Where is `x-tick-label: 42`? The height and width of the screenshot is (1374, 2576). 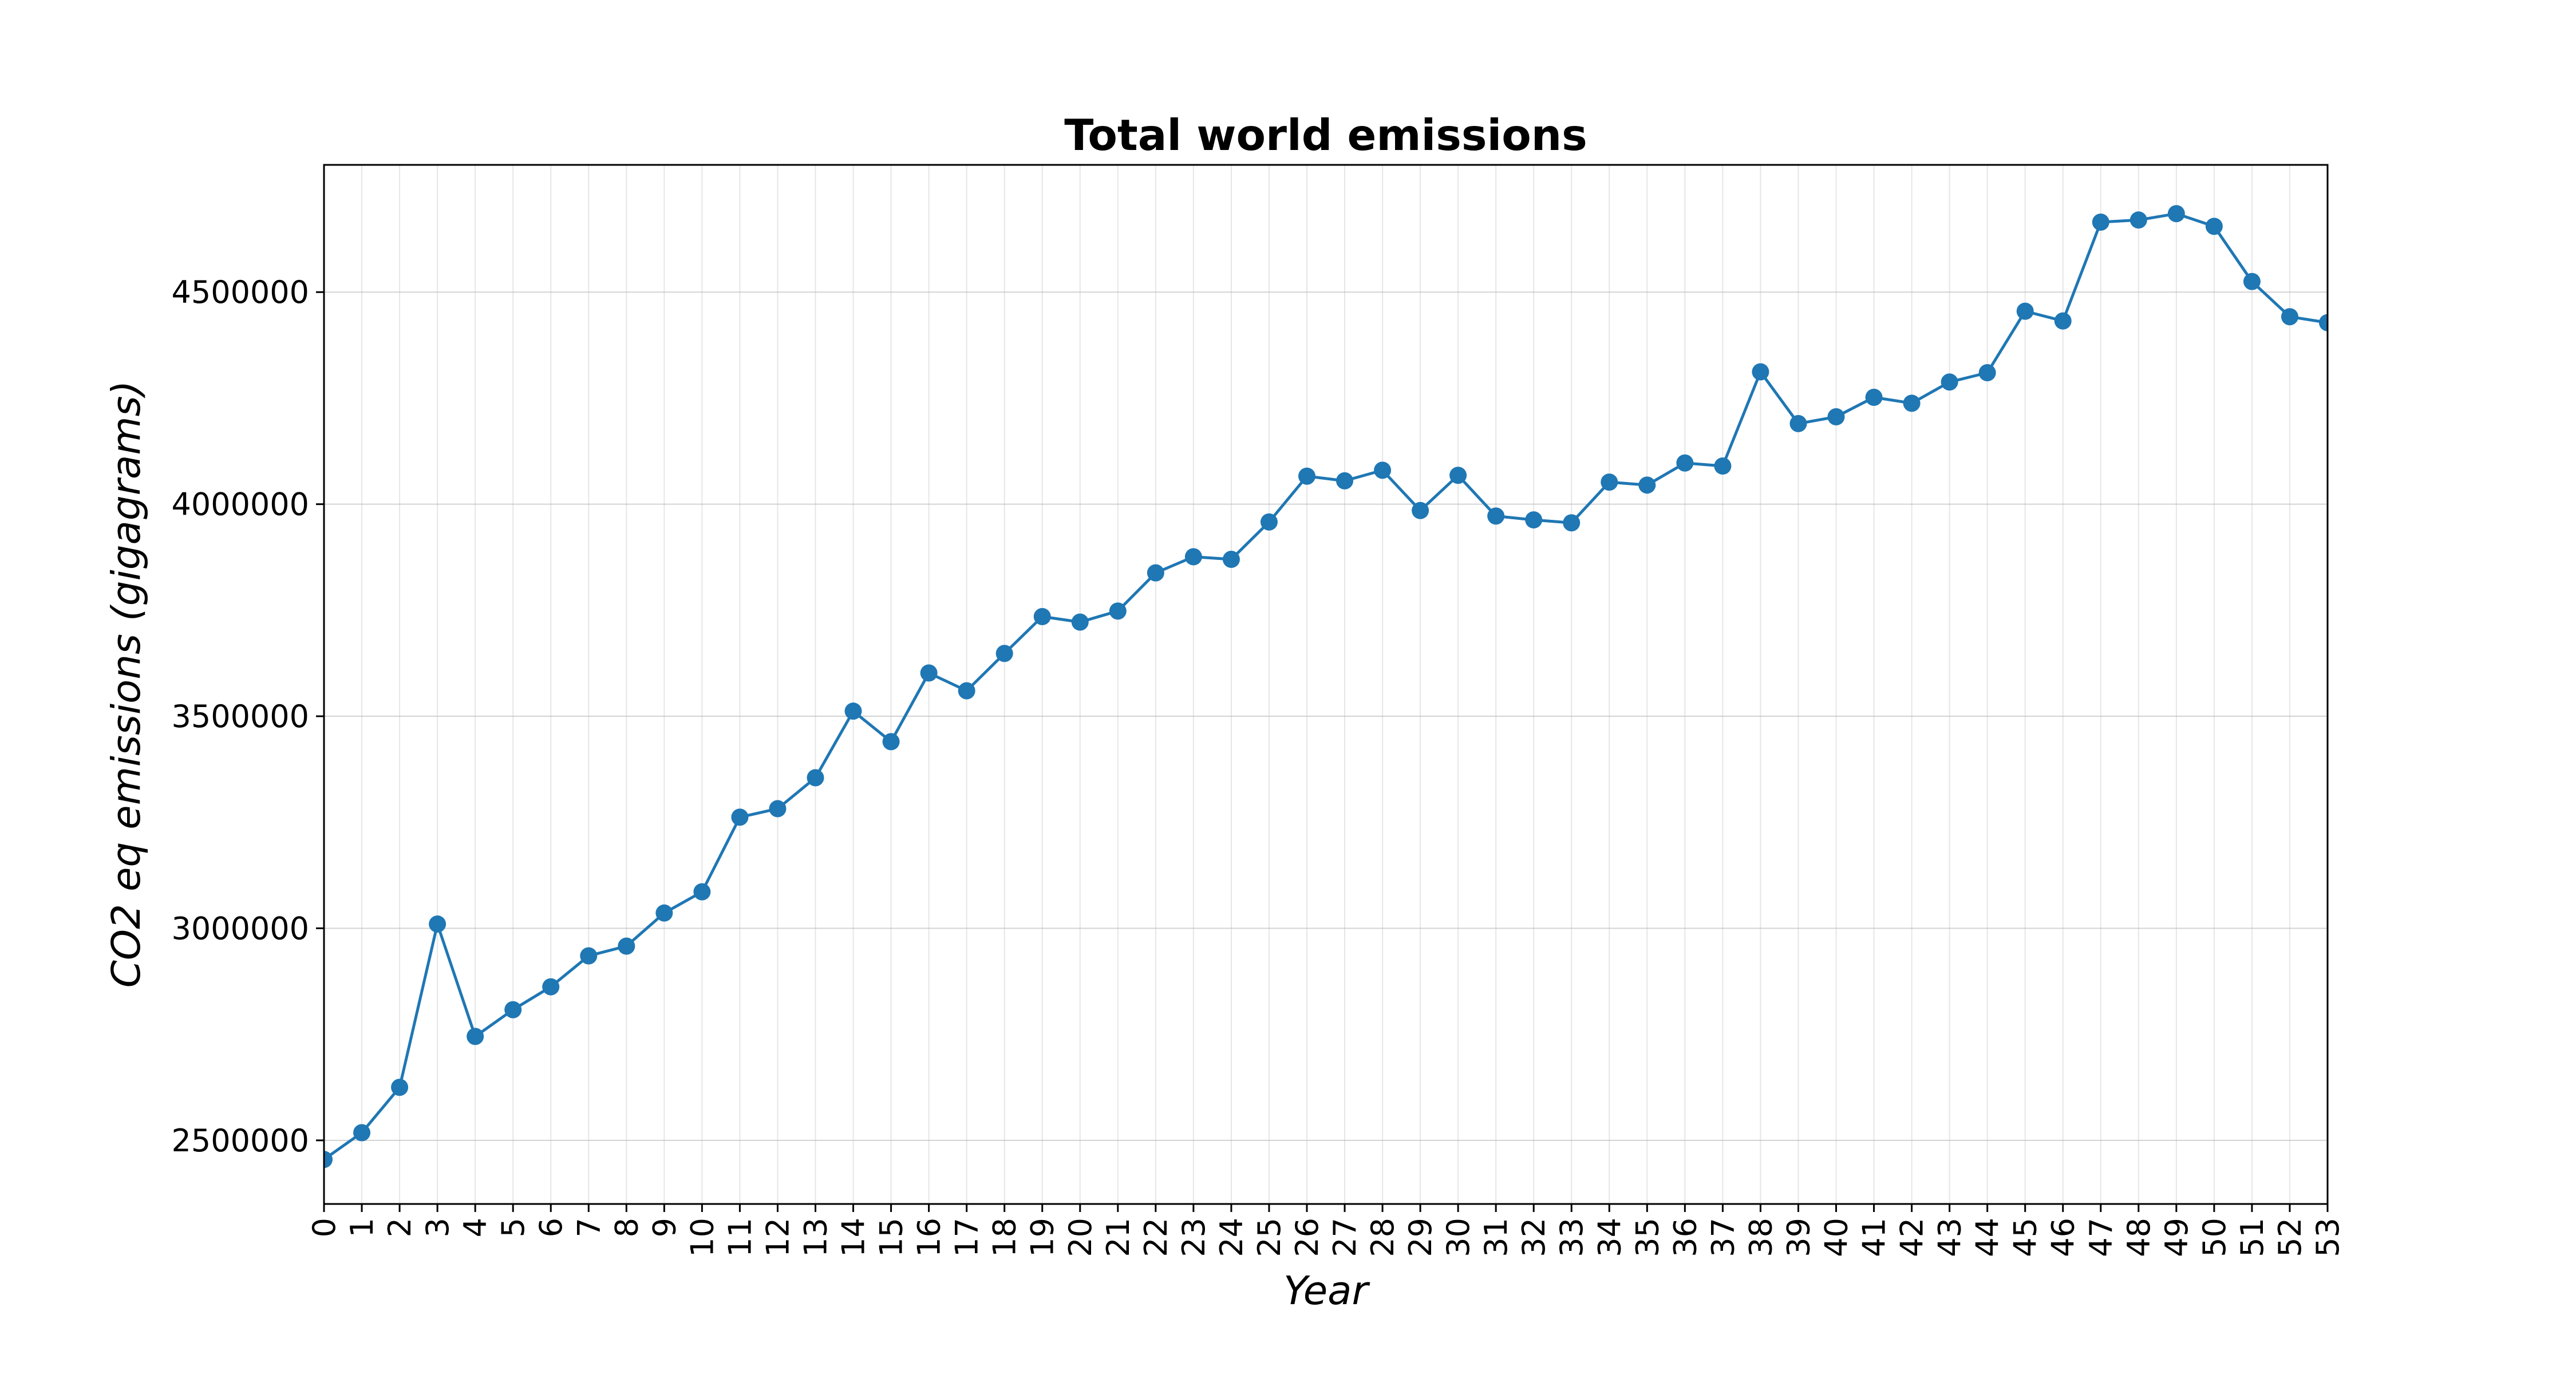
x-tick-label: 42 is located at coordinates (1912, 1238).